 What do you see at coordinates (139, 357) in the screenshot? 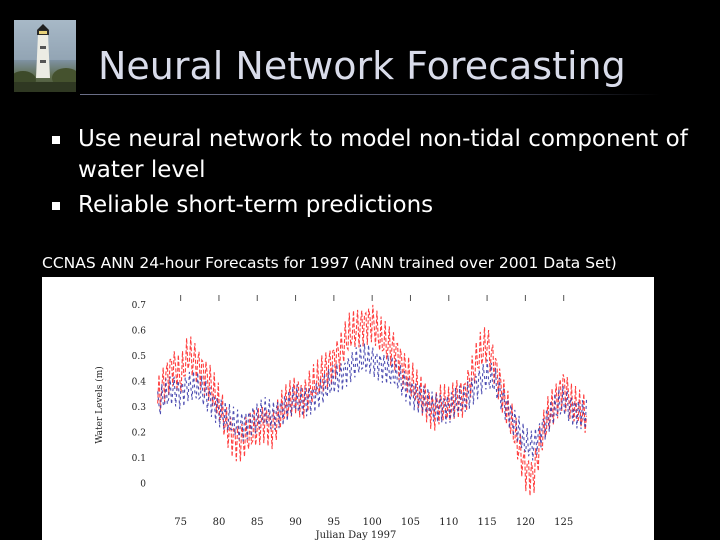
I see `y-tick-label: 0.5` at bounding box center [139, 357].